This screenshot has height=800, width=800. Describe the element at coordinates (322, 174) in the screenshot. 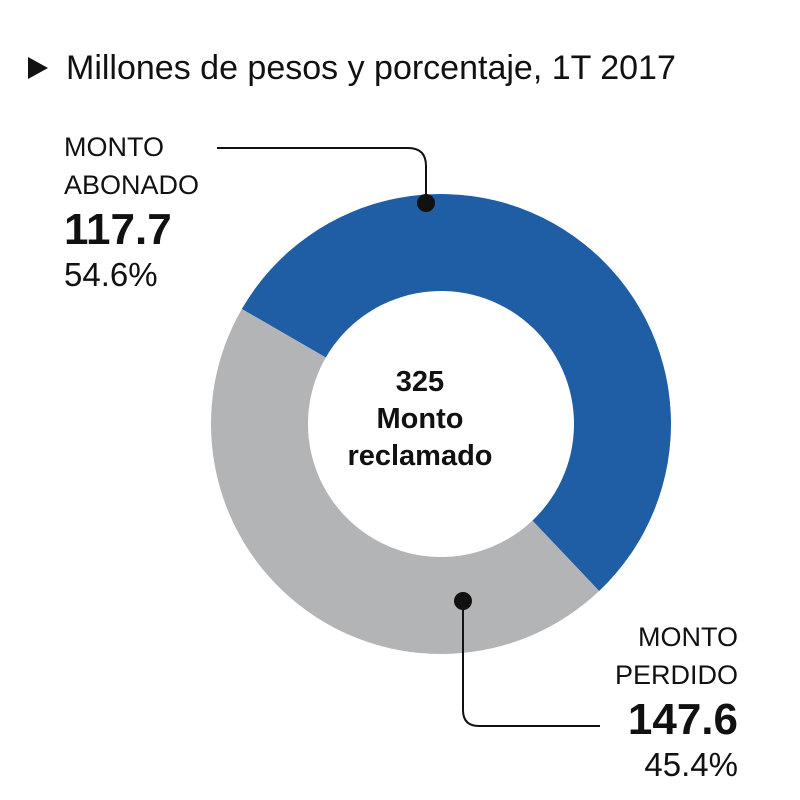

I see `leader-line-abonado` at that location.